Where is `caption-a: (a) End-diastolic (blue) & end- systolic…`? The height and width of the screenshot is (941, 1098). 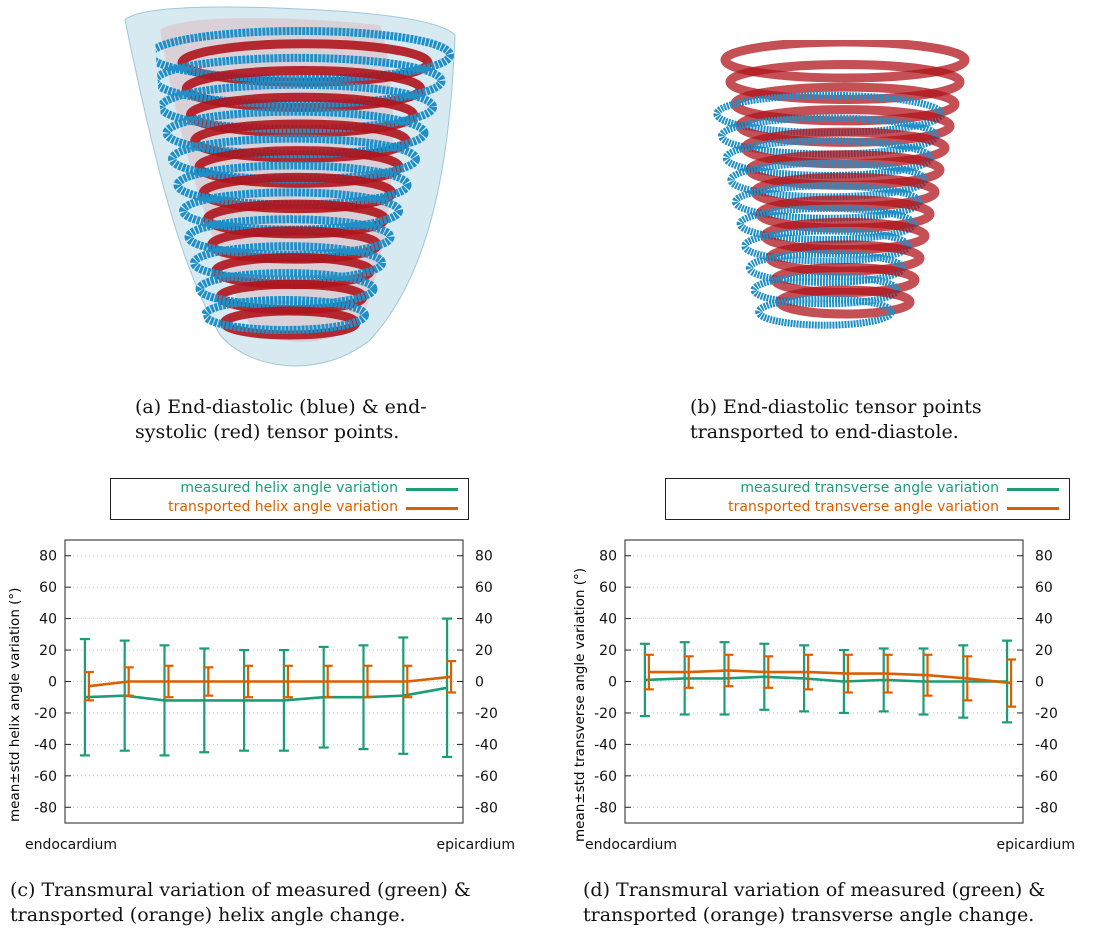
caption-a: (a) End-diastolic (blue) & end- systolic… is located at coordinates (281, 419).